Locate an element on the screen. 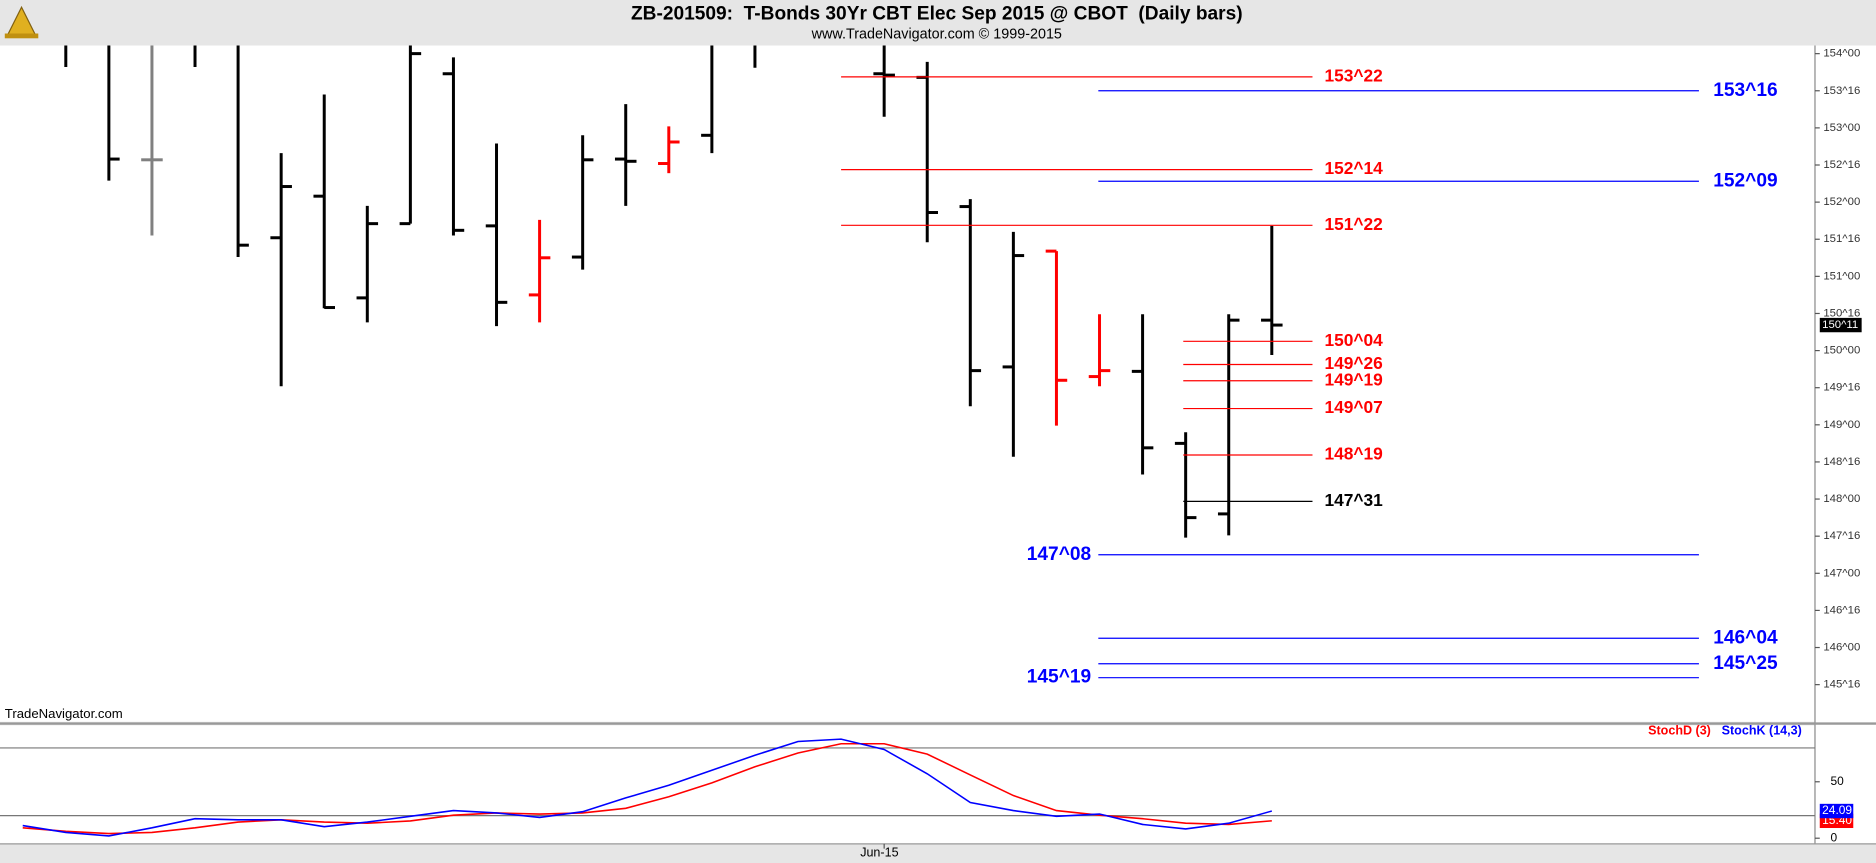  y-tick-label: 0 is located at coordinates (1834, 837).